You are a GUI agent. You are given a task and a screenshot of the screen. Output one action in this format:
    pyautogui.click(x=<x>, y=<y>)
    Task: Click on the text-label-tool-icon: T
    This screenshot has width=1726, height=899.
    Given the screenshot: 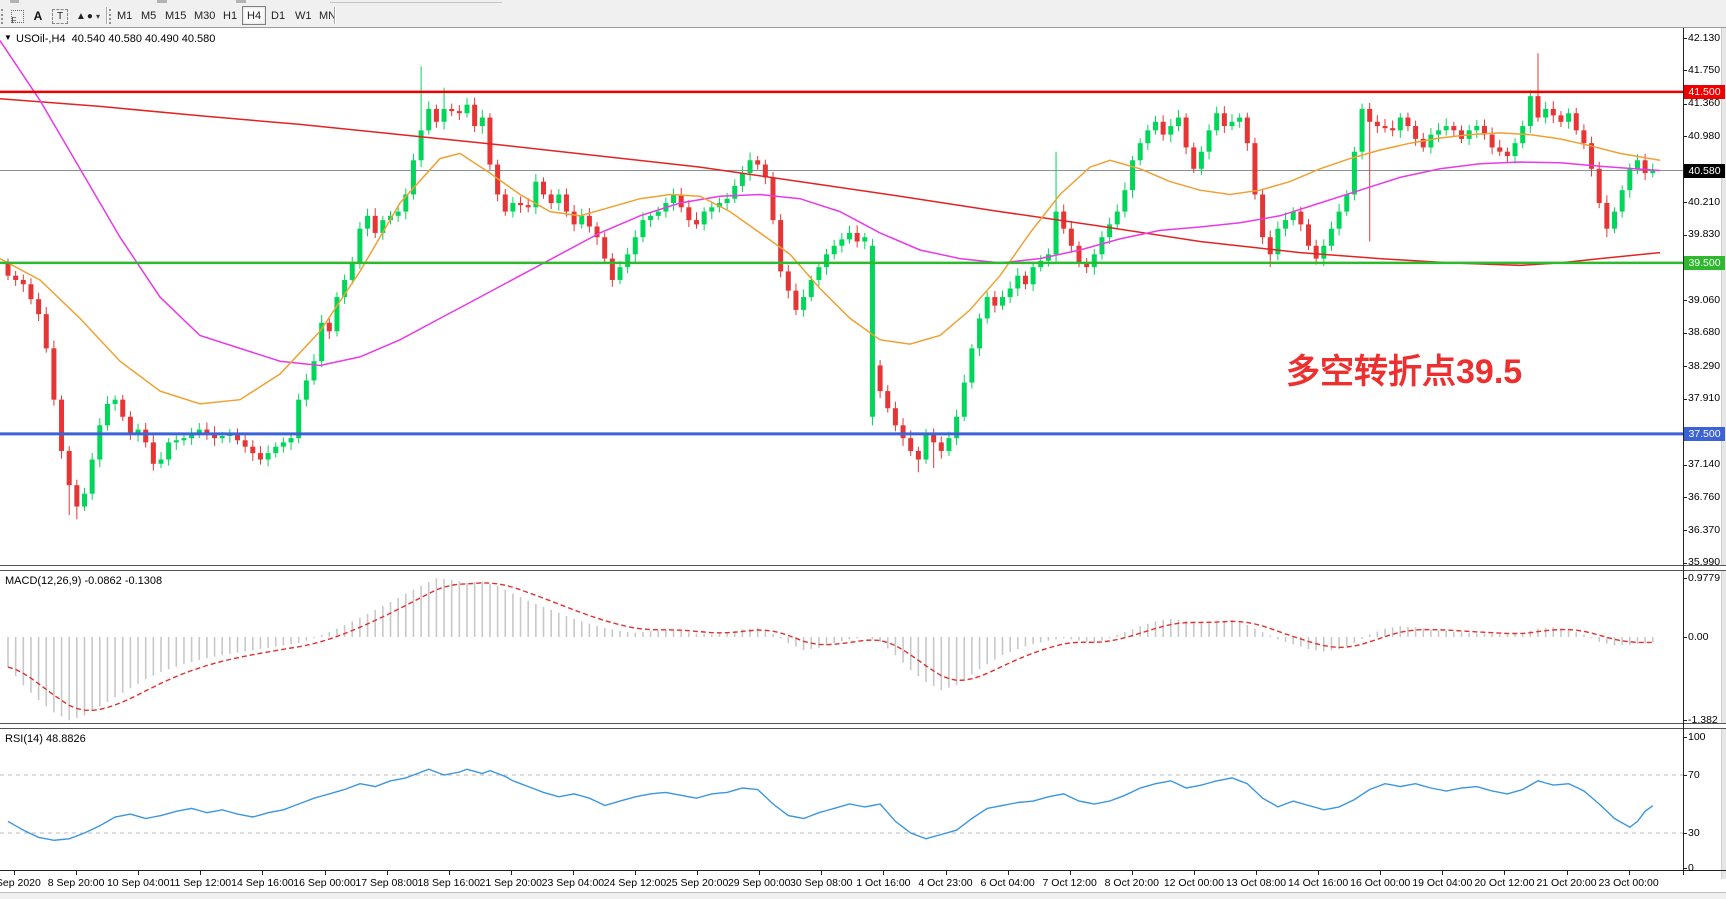 What is the action you would take?
    pyautogui.click(x=60, y=16)
    